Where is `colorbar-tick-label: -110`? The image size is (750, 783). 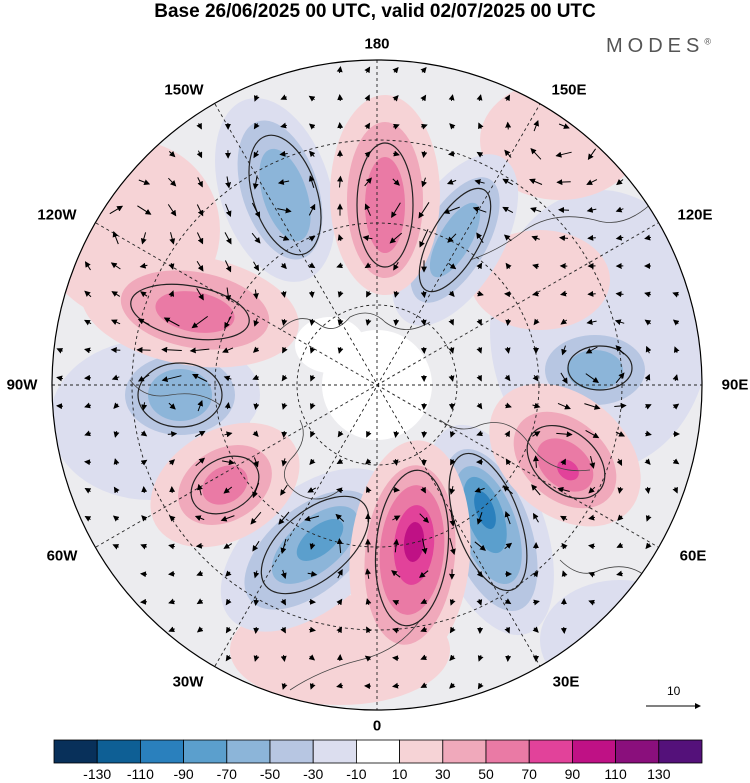
colorbar-tick-label: -110 is located at coordinates (140, 774).